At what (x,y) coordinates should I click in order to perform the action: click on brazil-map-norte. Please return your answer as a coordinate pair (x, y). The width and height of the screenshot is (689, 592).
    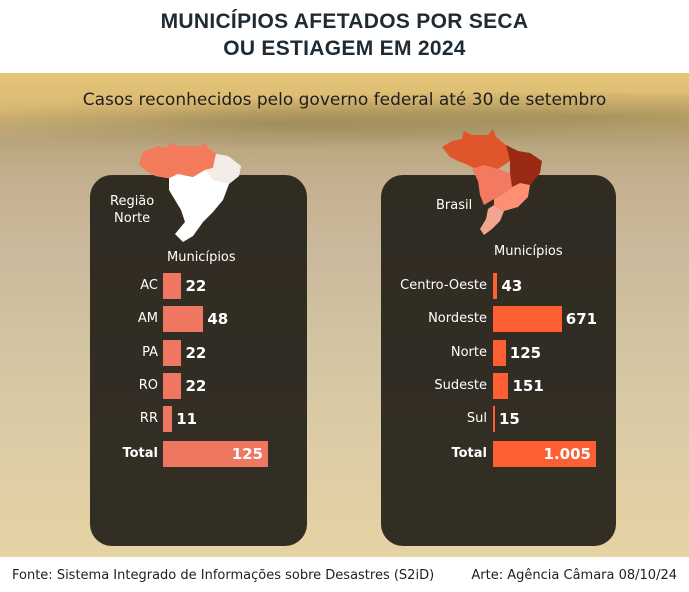
    Looking at the image, I should click on (190, 192).